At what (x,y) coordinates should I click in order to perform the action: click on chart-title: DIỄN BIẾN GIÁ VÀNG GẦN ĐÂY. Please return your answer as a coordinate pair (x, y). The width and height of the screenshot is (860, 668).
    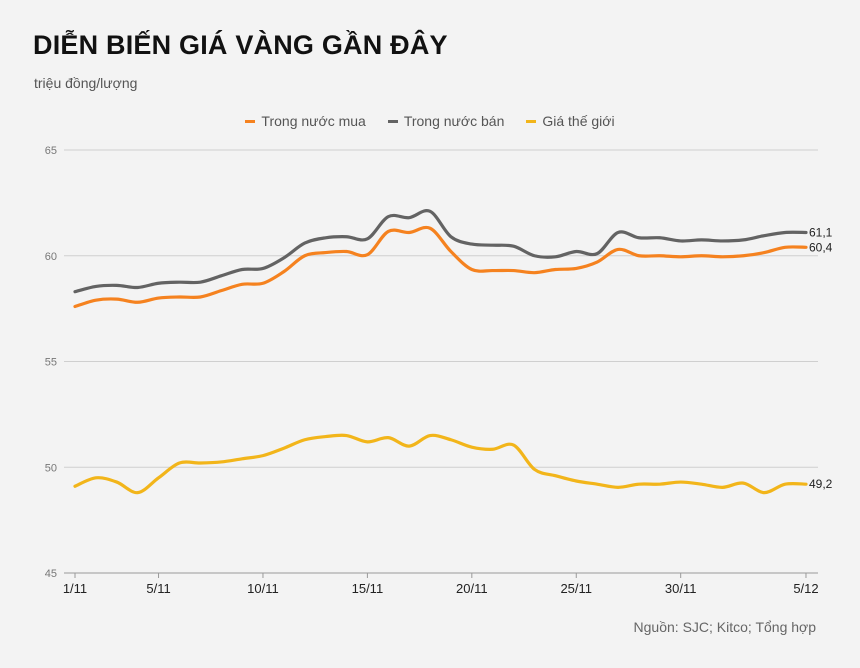
    Looking at the image, I should click on (240, 45).